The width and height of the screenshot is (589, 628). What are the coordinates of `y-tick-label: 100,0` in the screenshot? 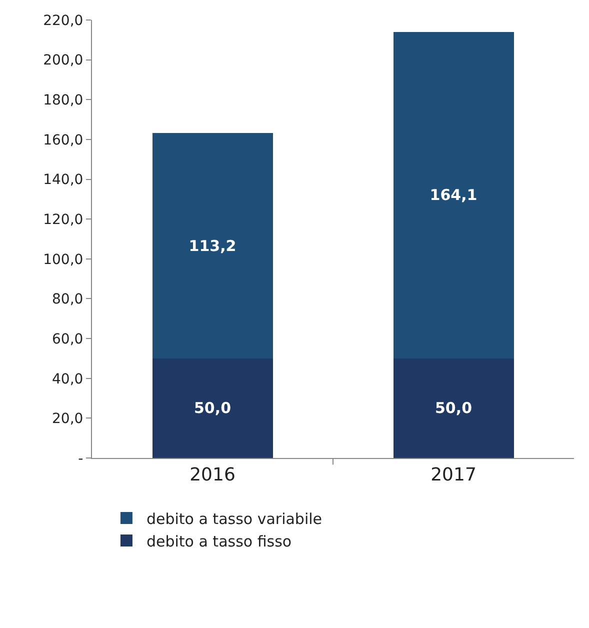 It's located at (63, 260).